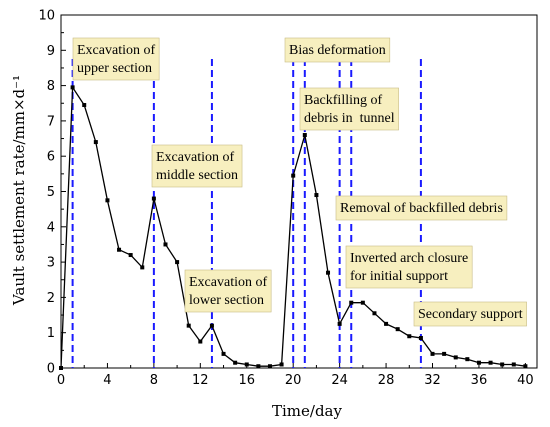 This screenshot has width=550, height=427. I want to click on x-tick-label: 32, so click(432, 380).